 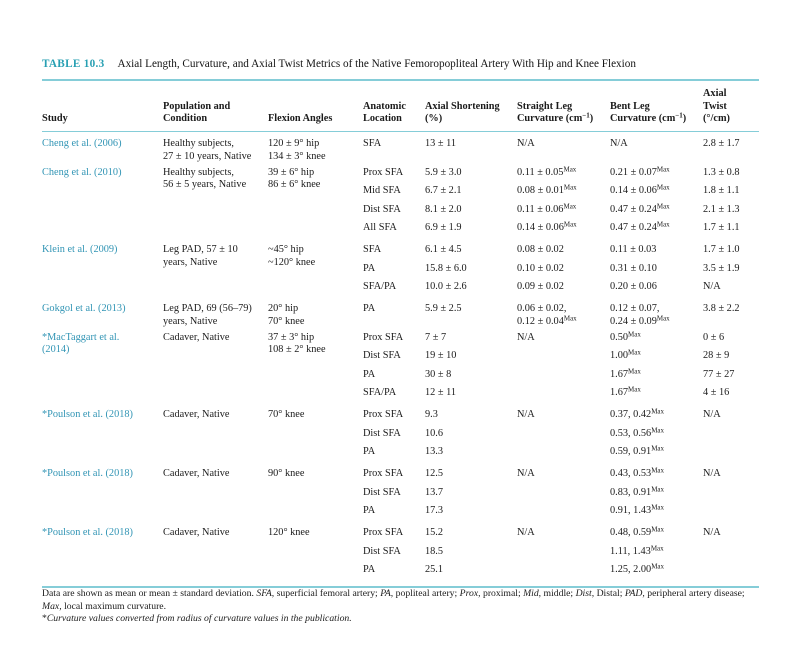 I want to click on note-segment: SFA,, so click(x=265, y=593).